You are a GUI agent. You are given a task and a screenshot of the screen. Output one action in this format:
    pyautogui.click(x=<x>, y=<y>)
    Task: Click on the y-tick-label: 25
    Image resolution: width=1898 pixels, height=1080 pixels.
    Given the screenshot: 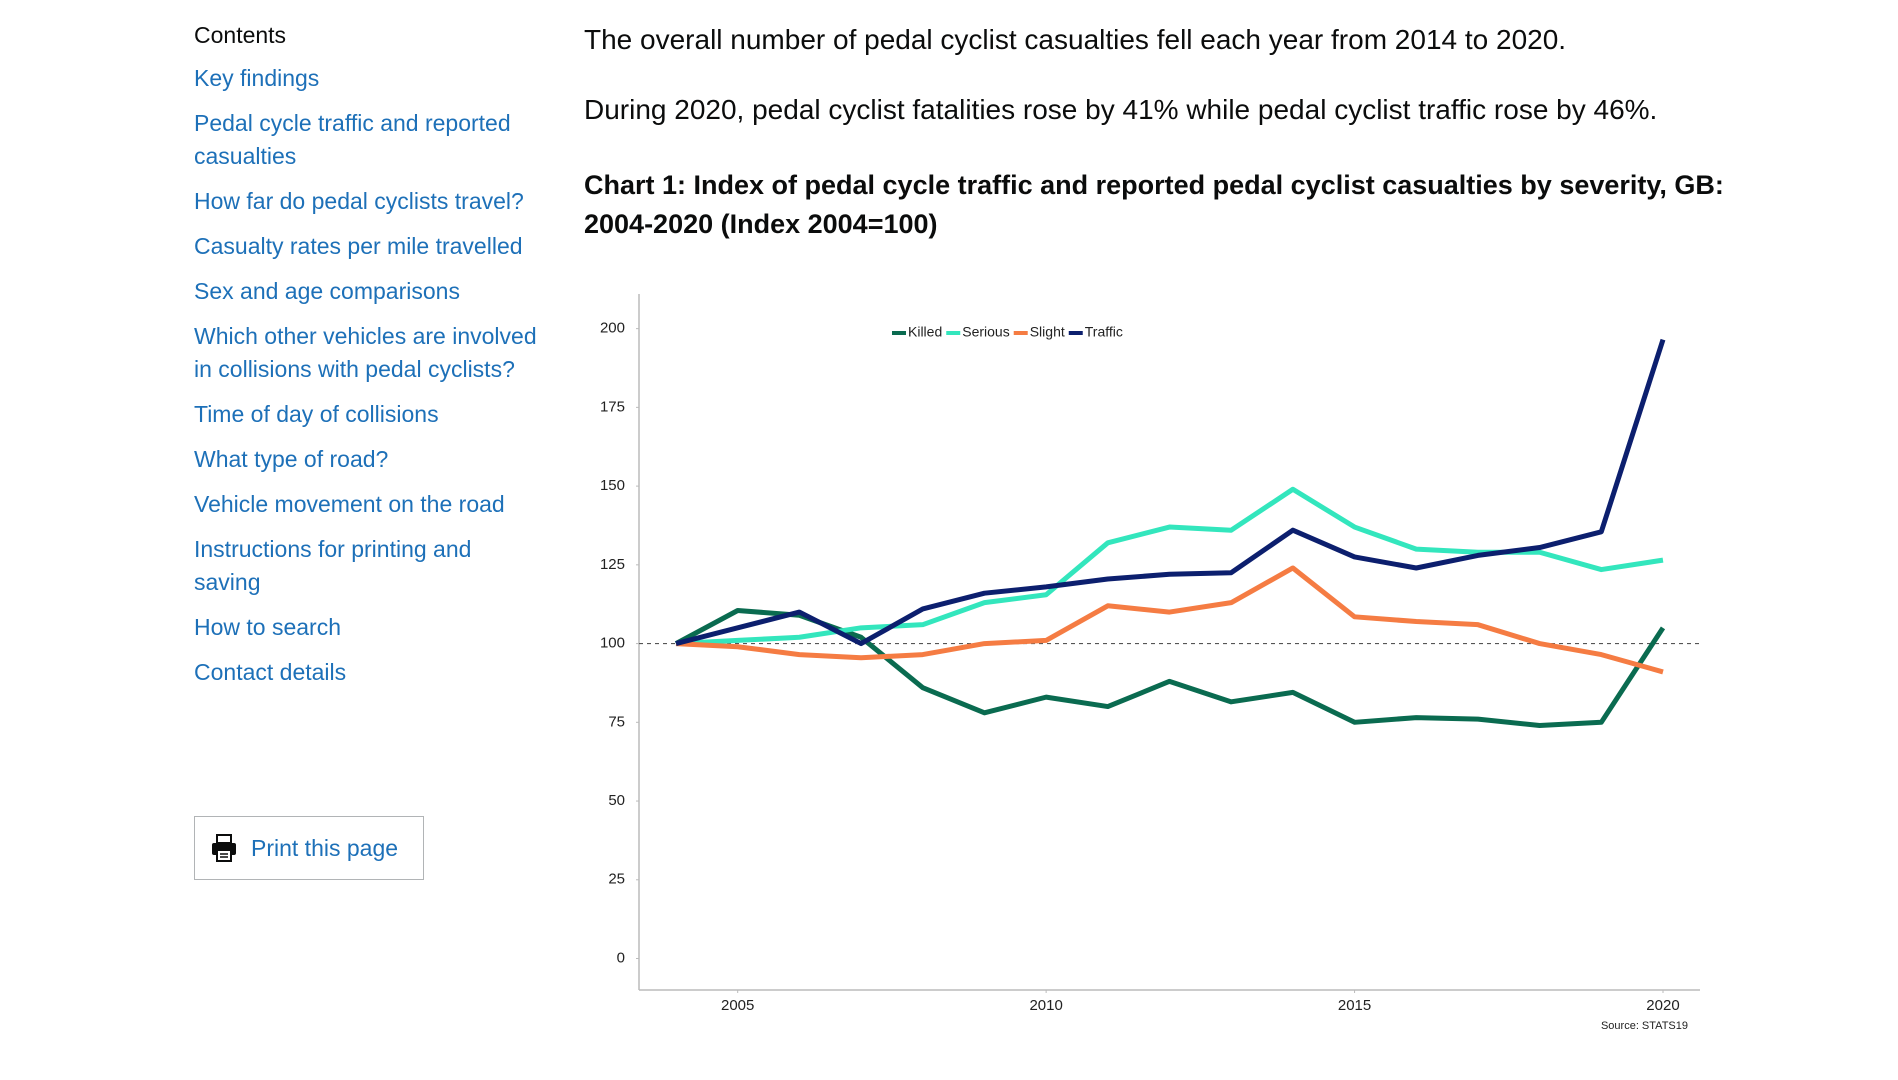 What is the action you would take?
    pyautogui.click(x=616, y=879)
    